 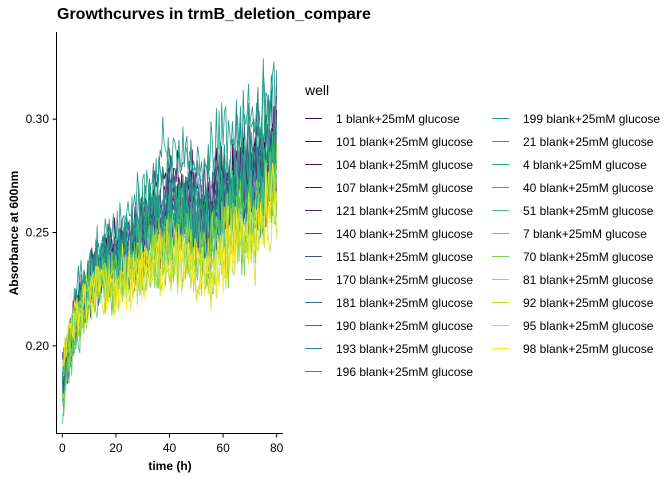 What do you see at coordinates (170, 448) in the screenshot?
I see `x-tick-label: 40` at bounding box center [170, 448].